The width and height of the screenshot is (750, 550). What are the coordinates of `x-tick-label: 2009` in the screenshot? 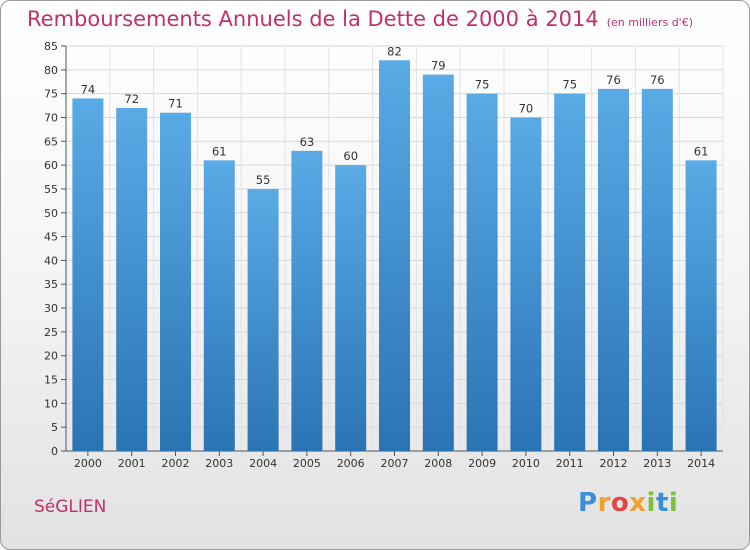 It's located at (482, 463).